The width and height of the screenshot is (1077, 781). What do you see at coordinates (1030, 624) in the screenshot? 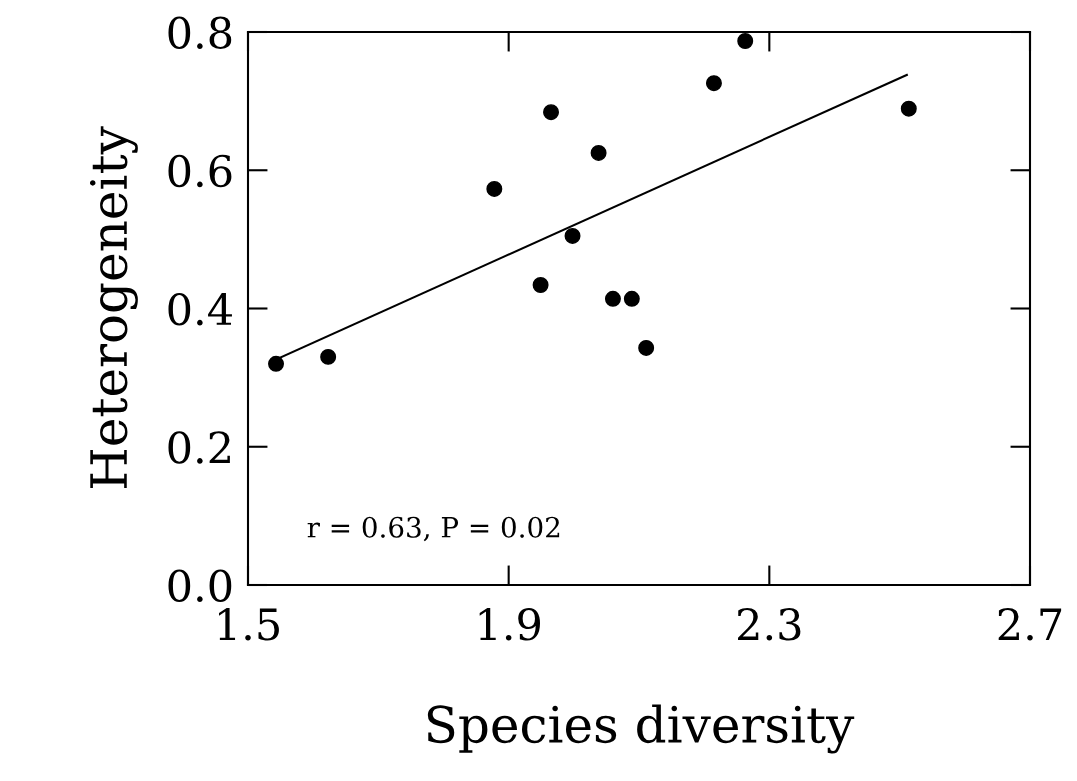
I see `x-tick-label: 2.7` at bounding box center [1030, 624].